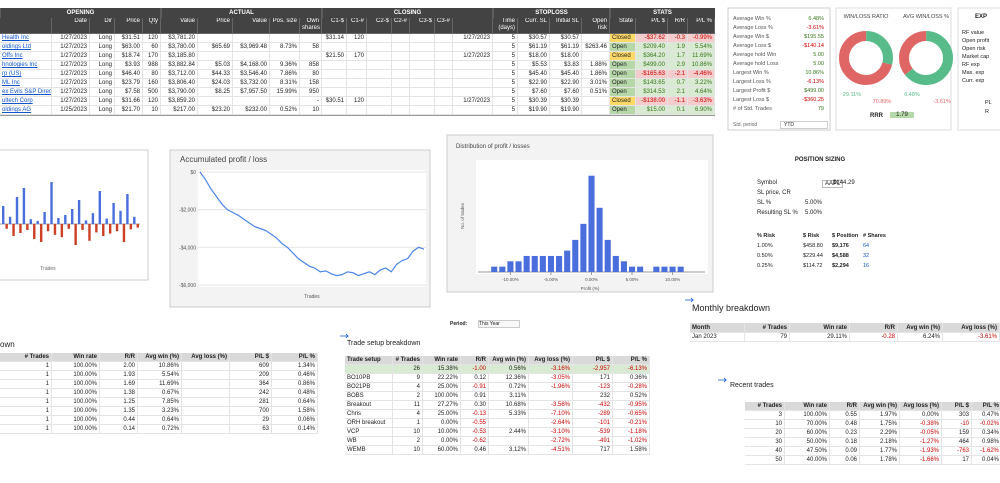  Describe the element at coordinates (179, 110) in the screenshot. I see `cell: $217.00` at that location.